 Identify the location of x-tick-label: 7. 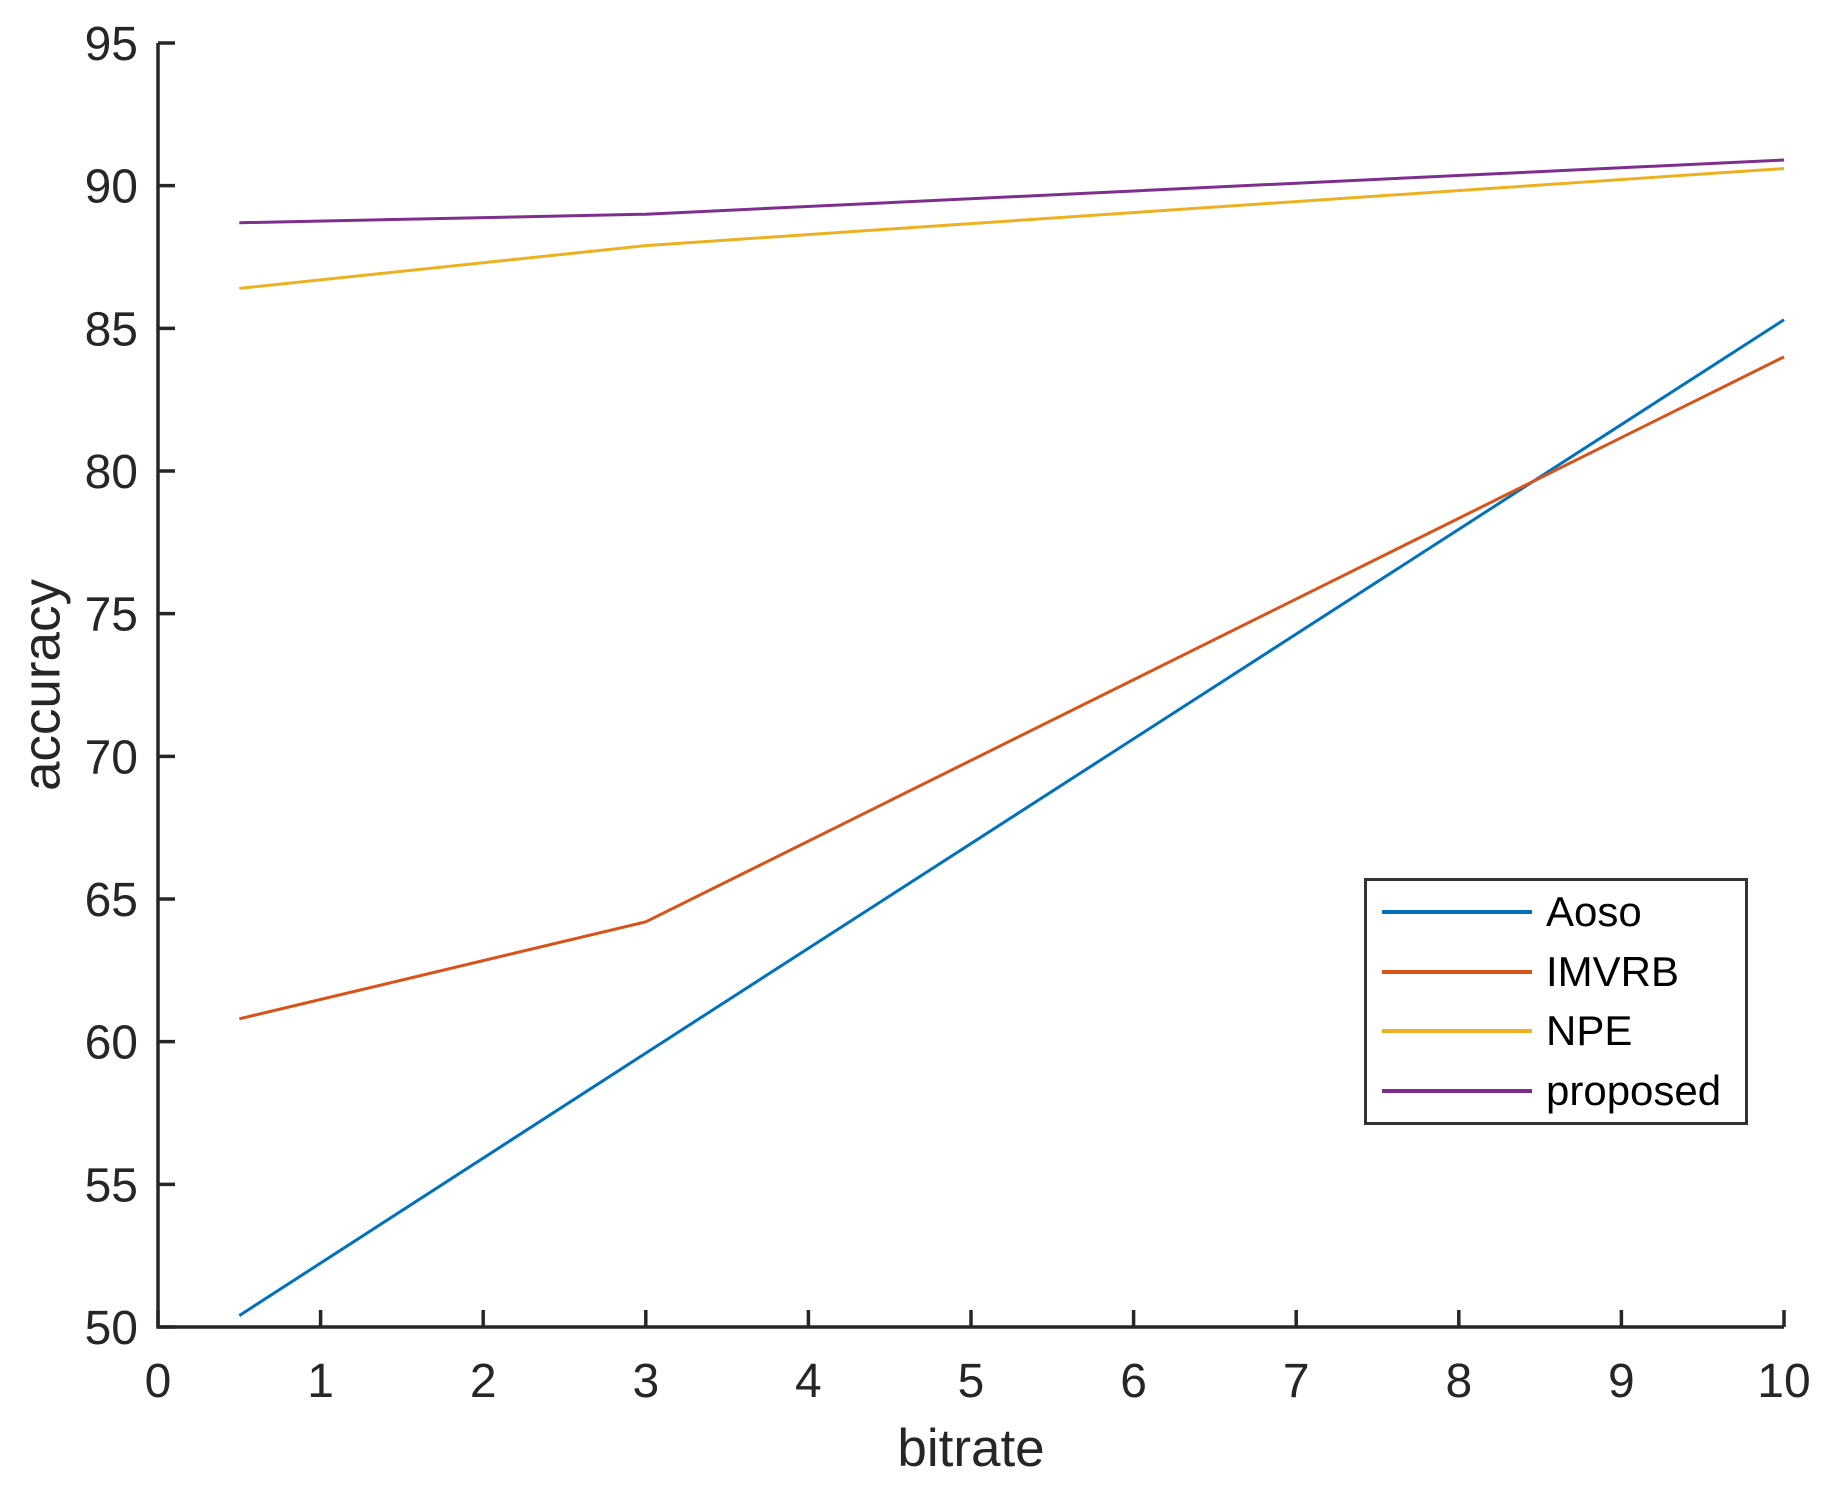
(1296, 1381).